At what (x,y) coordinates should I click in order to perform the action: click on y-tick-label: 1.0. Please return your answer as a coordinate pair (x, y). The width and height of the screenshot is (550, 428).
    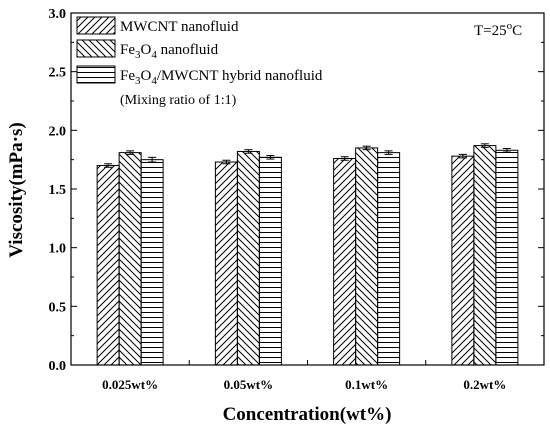
    Looking at the image, I should click on (58, 249).